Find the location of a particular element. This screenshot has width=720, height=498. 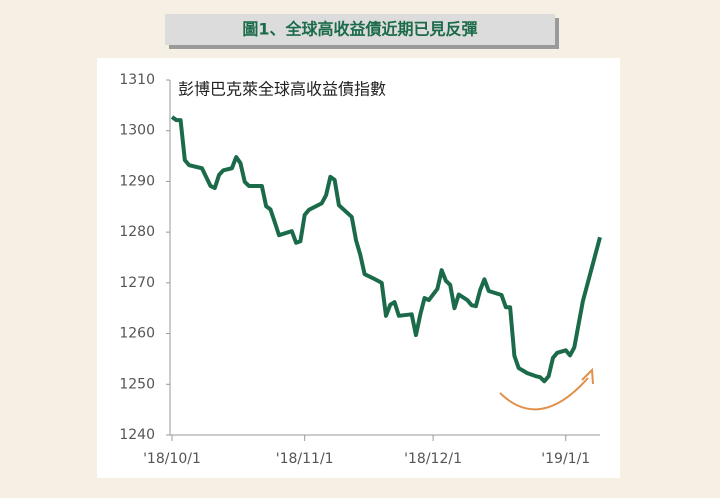

y-tick-label: 1280 is located at coordinates (137, 232).